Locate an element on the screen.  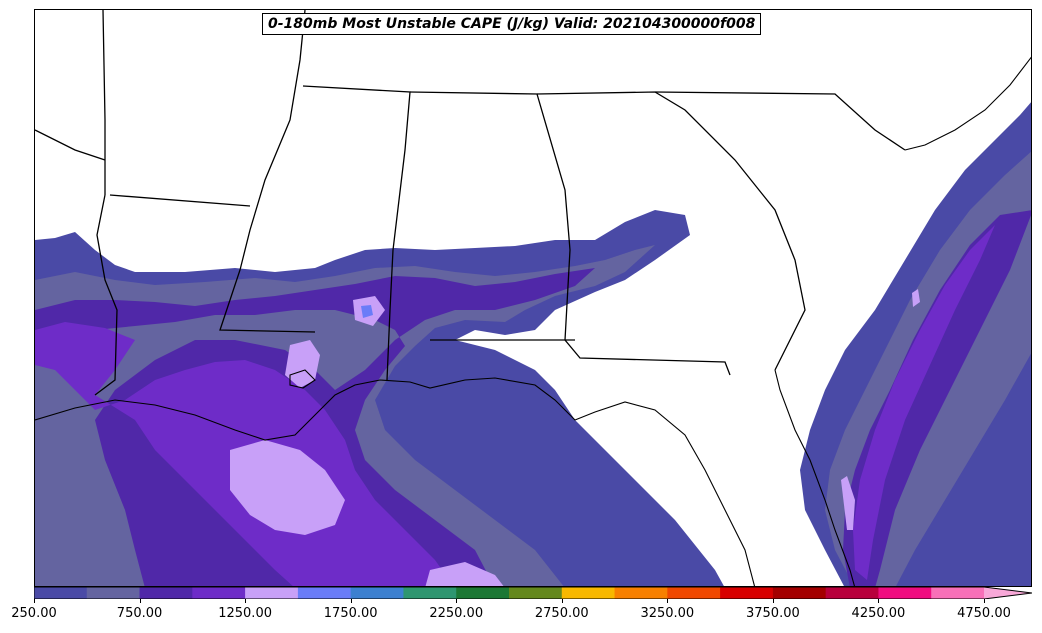
colorbar-tick-label: 3250.00 is located at coordinates (667, 613).